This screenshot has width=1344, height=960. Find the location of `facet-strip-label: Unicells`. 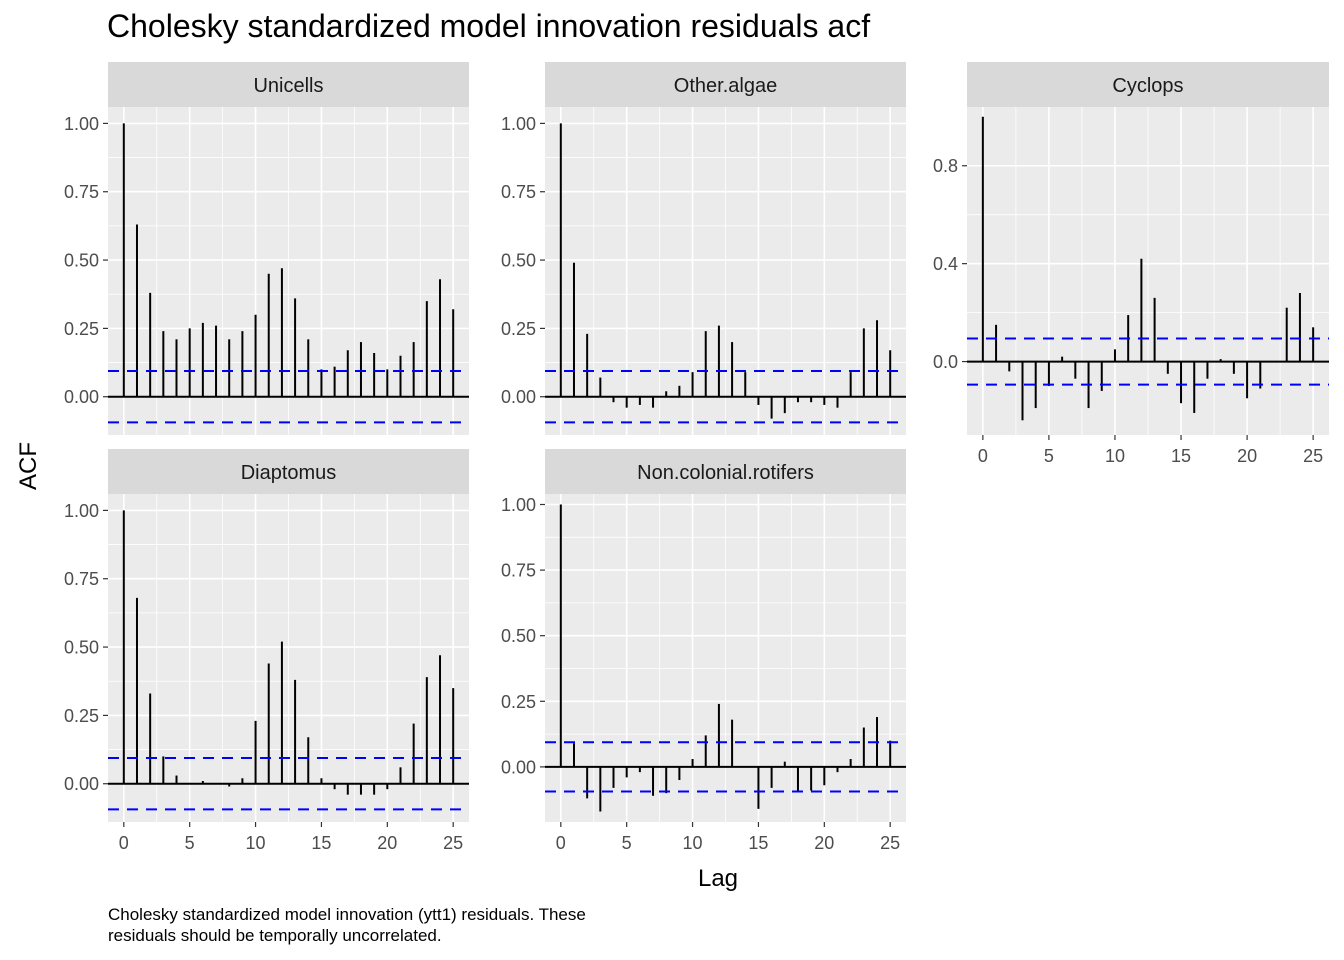

facet-strip-label: Unicells is located at coordinates (288, 86).